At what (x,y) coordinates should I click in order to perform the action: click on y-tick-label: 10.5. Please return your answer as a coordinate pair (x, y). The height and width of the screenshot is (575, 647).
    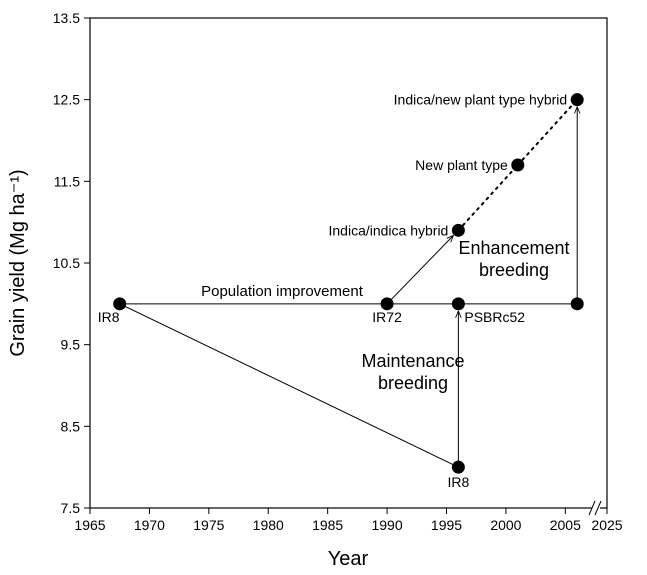
    Looking at the image, I should click on (66, 263).